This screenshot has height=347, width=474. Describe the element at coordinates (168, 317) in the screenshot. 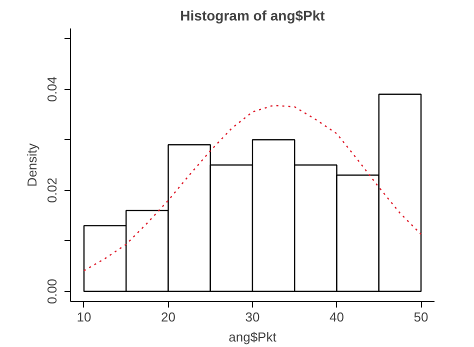

I see `x-tick-label: 20` at that location.